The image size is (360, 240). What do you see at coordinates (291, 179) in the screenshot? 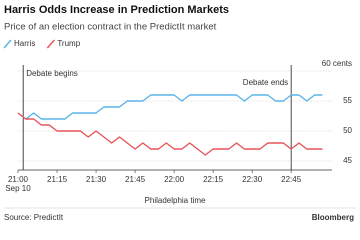
I see `x-tick-label: 22:45` at bounding box center [291, 179].